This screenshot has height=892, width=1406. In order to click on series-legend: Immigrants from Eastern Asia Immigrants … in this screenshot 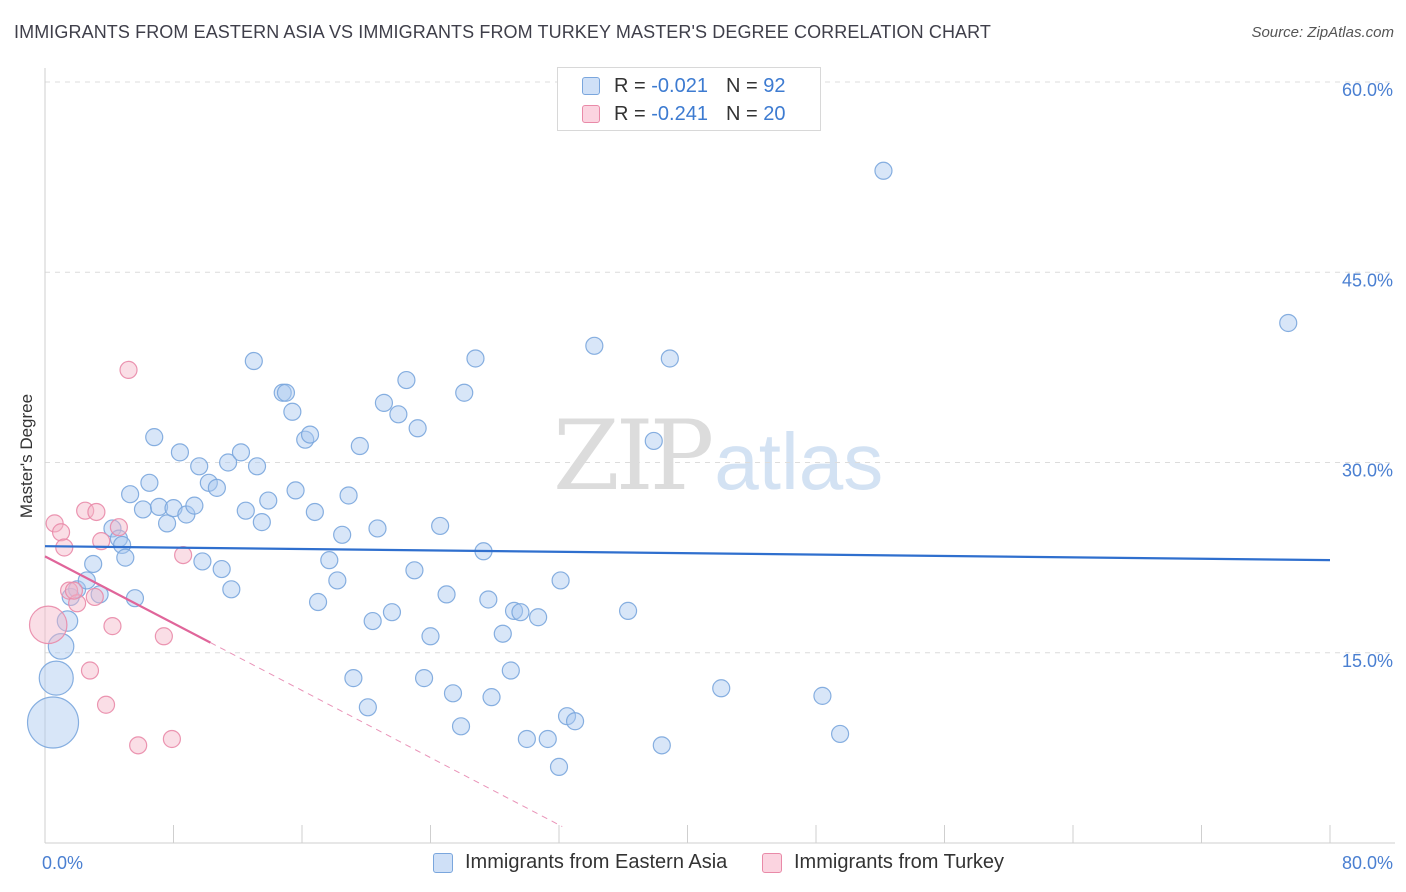, I will do `click(703, 865)`.